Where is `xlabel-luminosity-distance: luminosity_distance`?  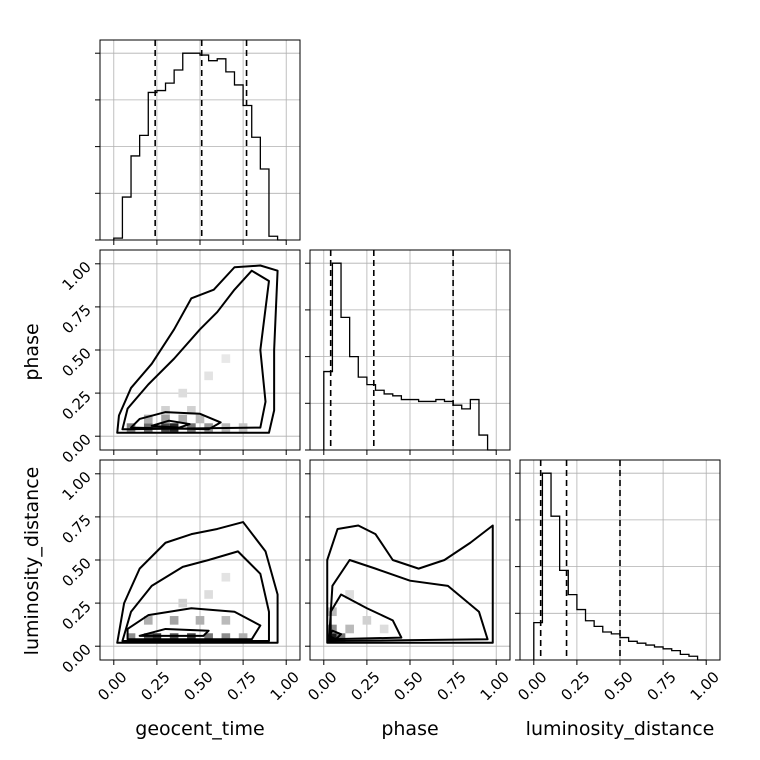
xlabel-luminosity-distance: luminosity_distance is located at coordinates (620, 729).